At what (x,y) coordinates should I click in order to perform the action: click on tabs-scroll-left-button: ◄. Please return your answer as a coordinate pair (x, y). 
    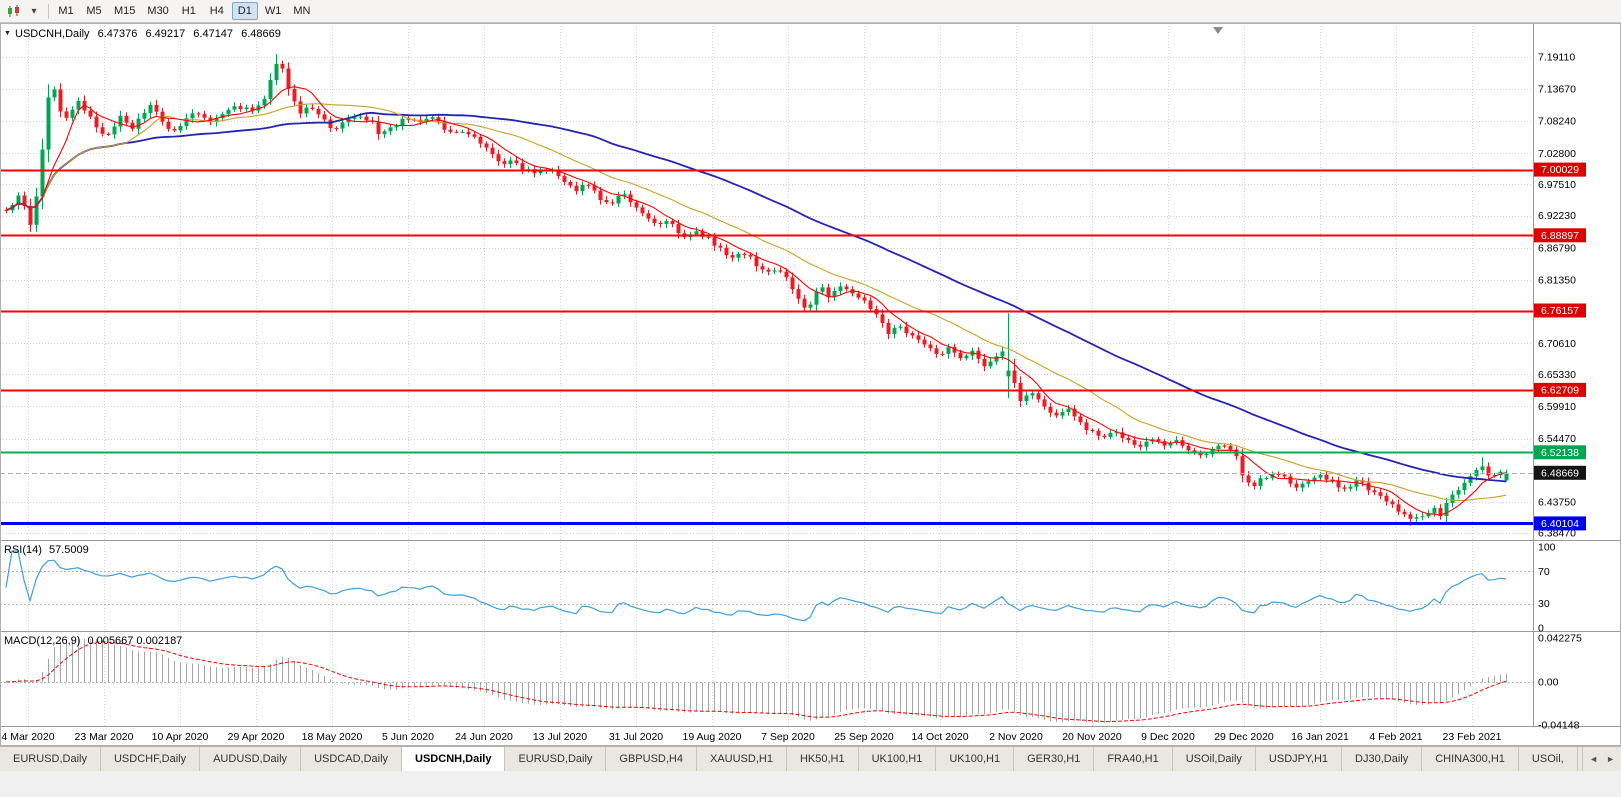
    Looking at the image, I should click on (1594, 759).